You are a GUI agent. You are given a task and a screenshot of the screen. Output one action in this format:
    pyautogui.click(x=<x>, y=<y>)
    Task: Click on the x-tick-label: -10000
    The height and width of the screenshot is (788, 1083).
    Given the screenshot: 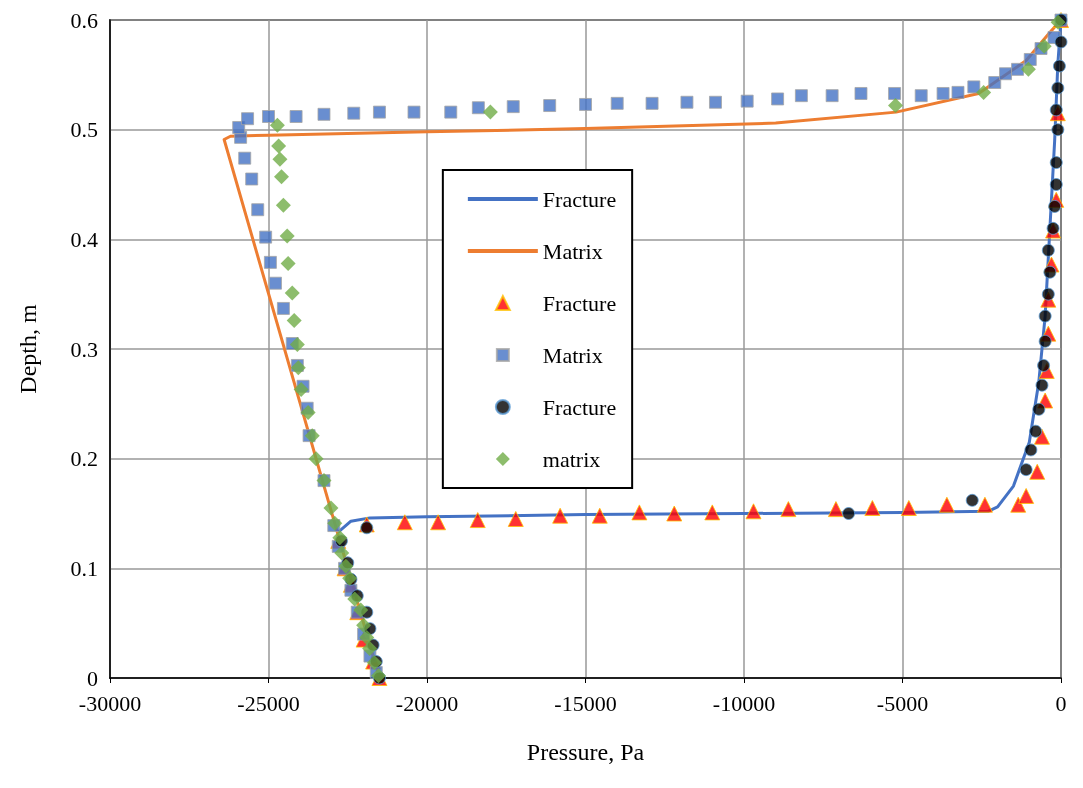 What is the action you would take?
    pyautogui.click(x=744, y=703)
    